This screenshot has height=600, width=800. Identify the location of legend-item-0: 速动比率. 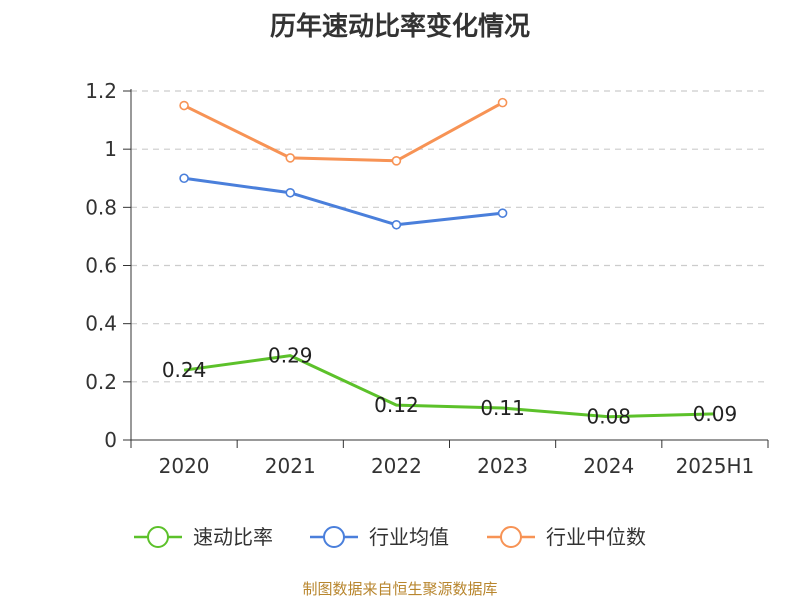
(203, 537).